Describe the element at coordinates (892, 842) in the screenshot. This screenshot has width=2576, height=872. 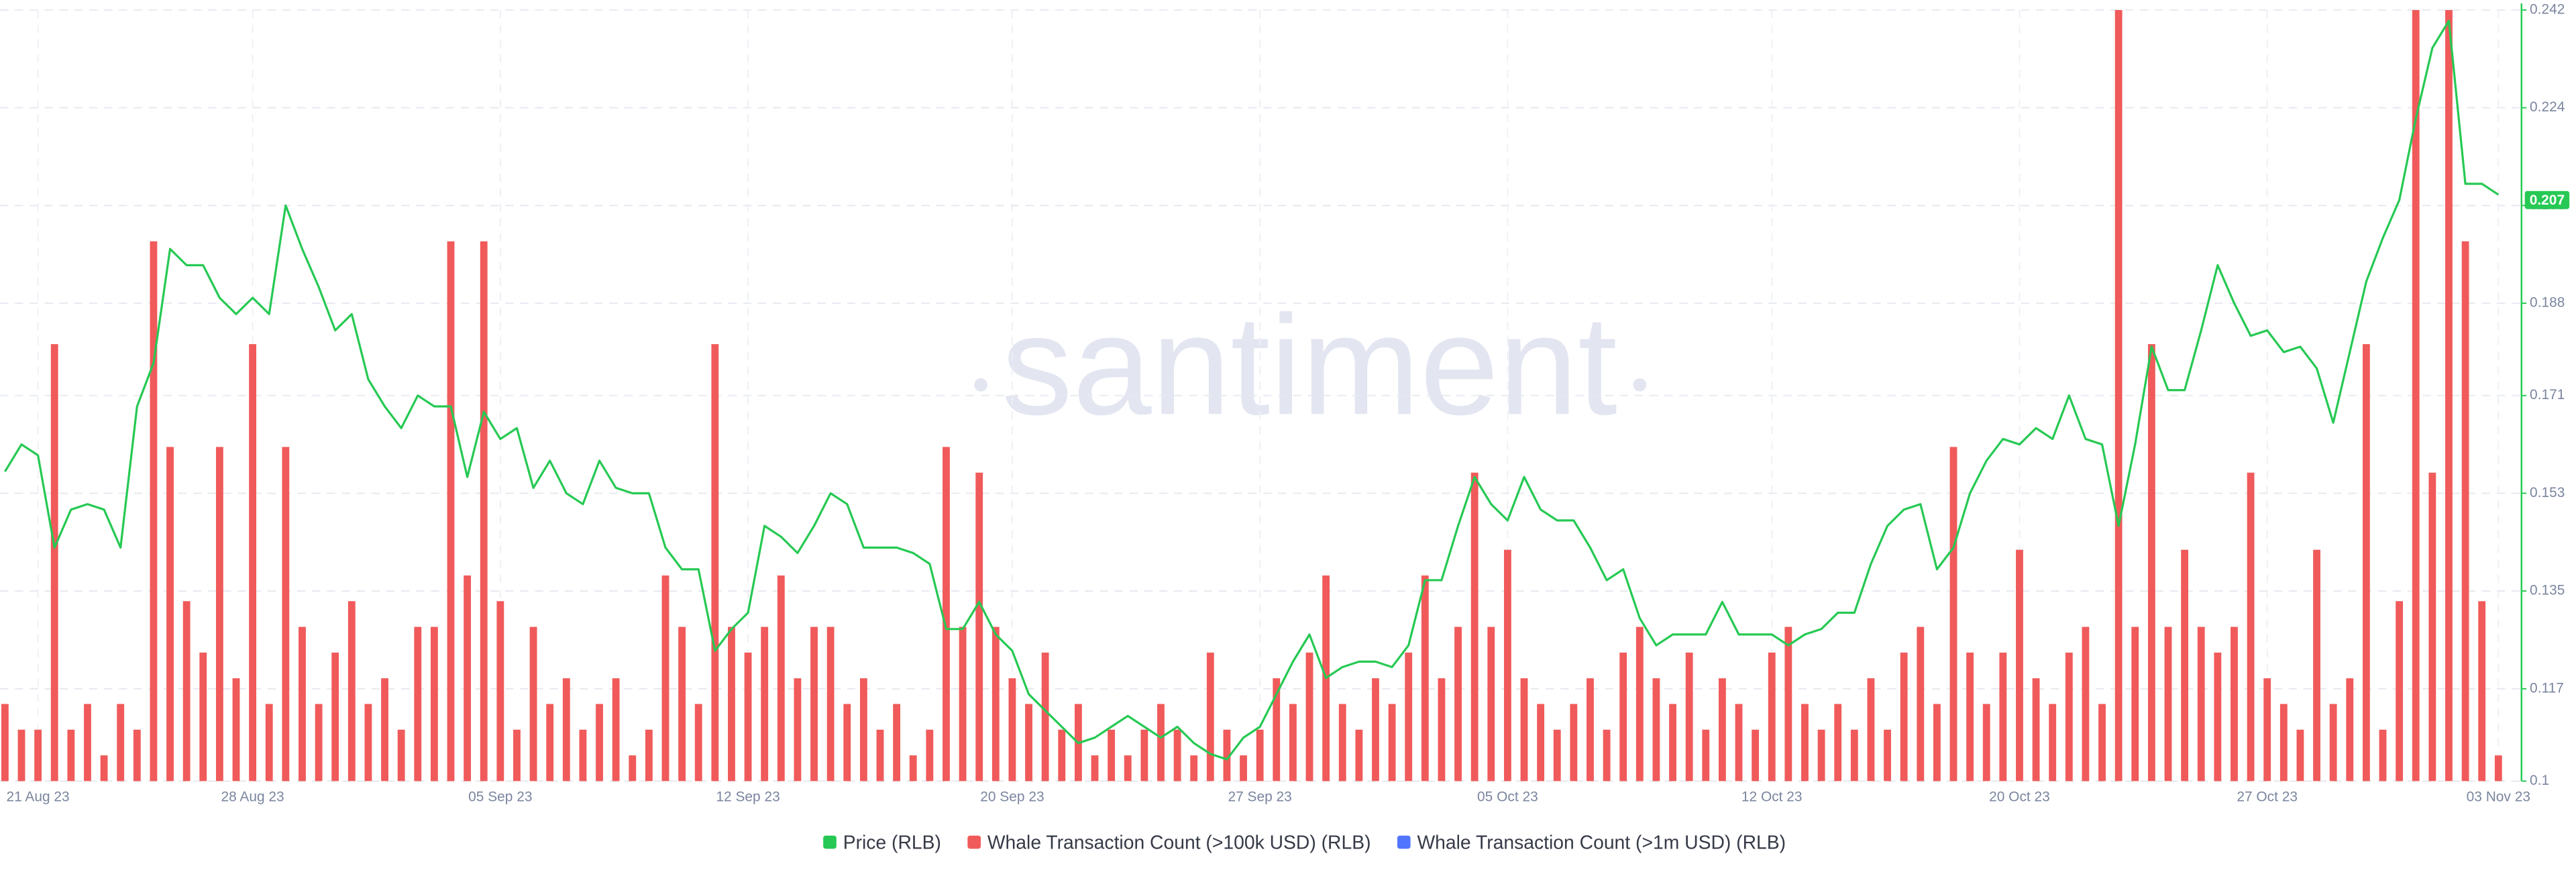
I see `legend-label: Price (RLB)` at that location.